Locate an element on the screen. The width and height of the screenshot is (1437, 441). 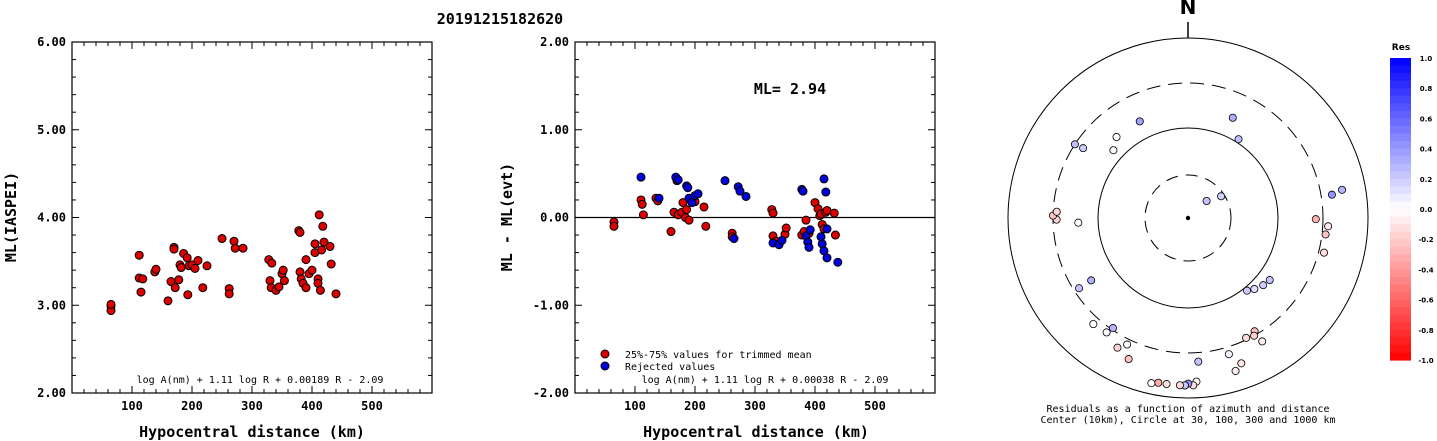
p1-xtick-label: 200 is located at coordinates (192, 406).